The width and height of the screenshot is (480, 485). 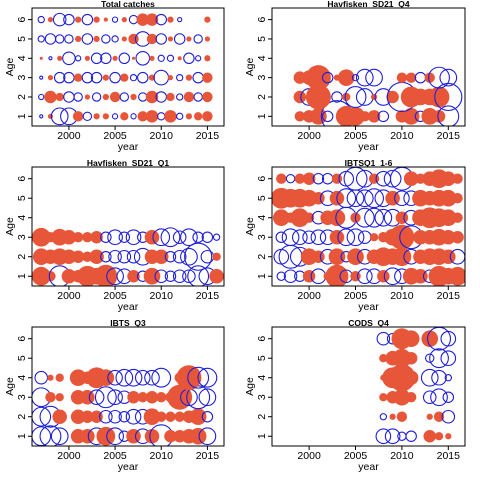 I want to click on x-axis-label: year, so click(x=368, y=147).